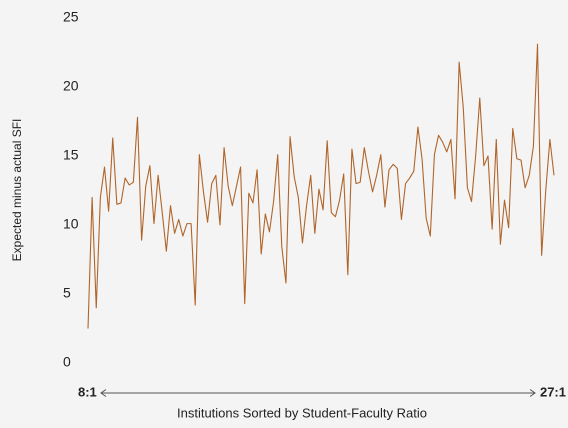 The width and height of the screenshot is (568, 428). I want to click on y-tick-label: 25, so click(71, 17).